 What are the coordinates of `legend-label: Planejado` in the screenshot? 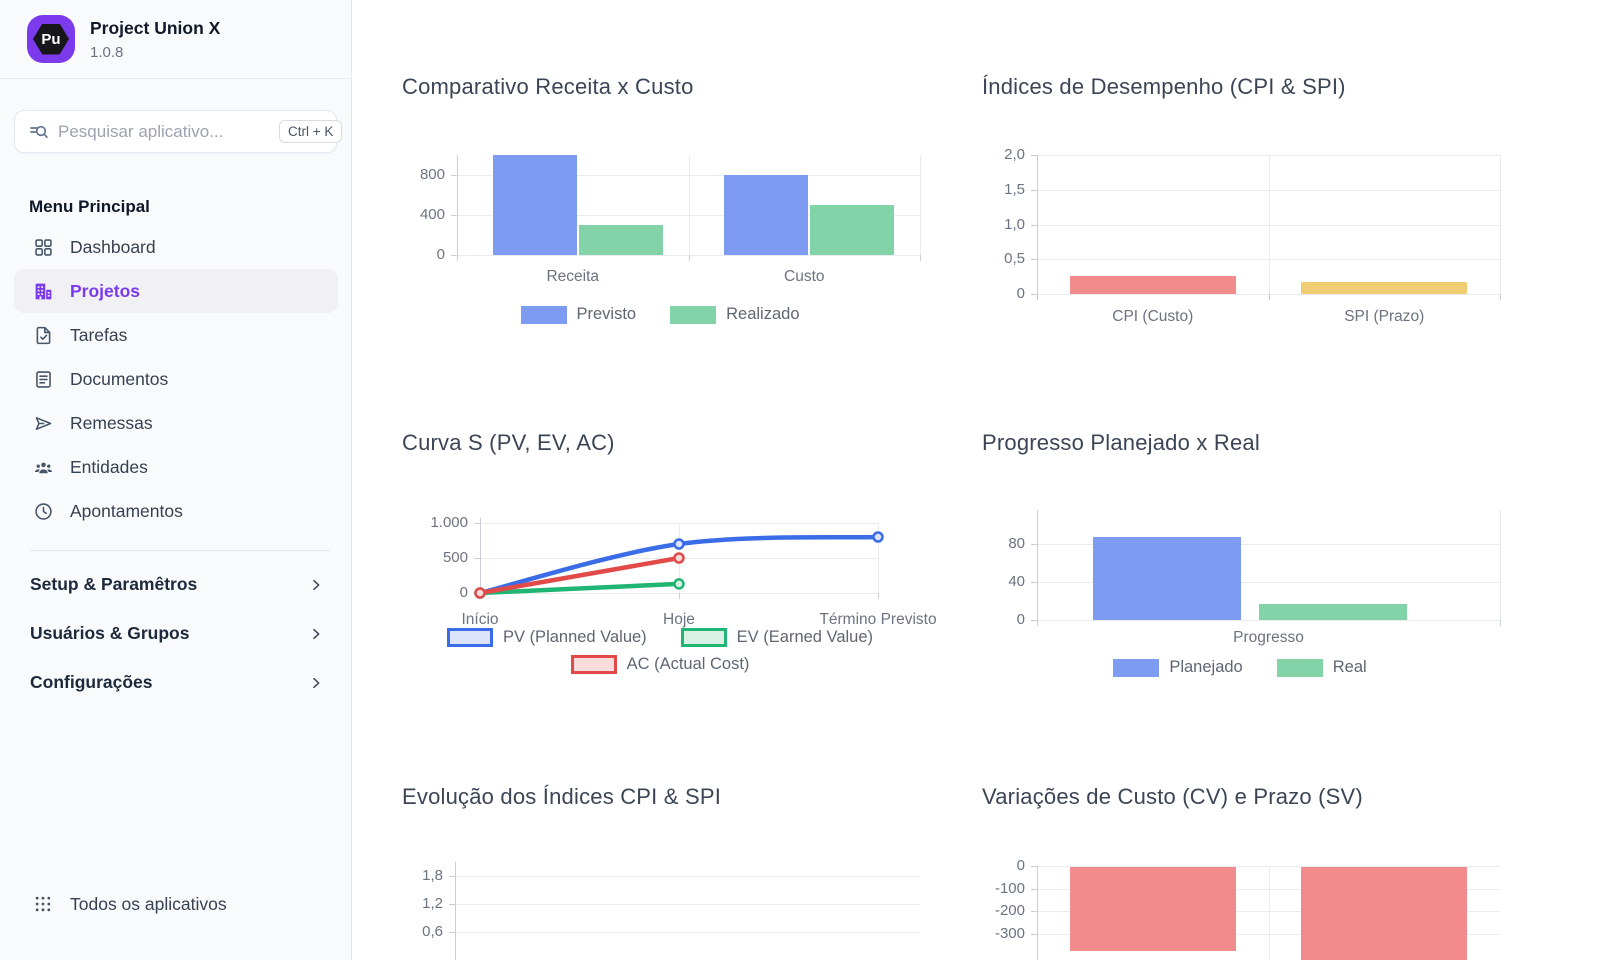 It's located at (1206, 667).